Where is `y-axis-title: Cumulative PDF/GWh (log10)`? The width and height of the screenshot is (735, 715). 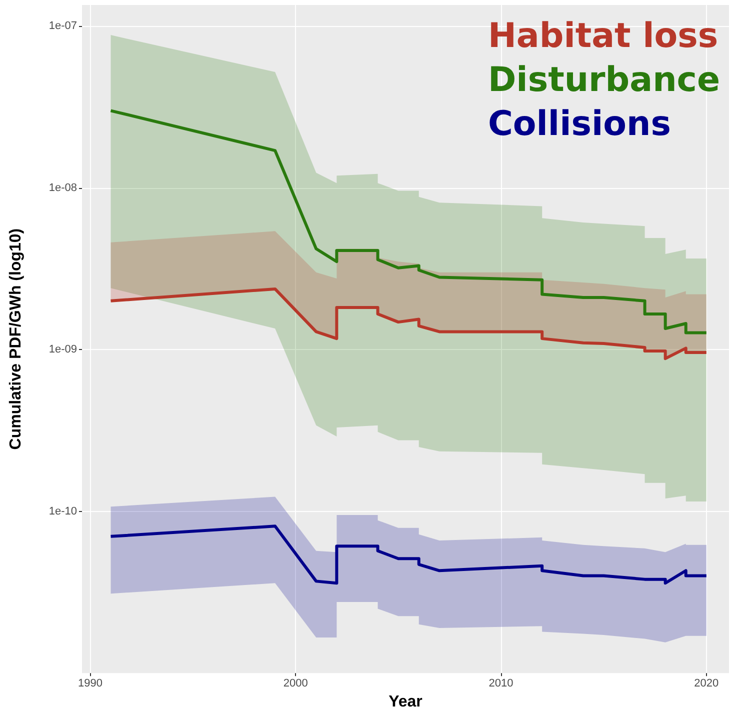 y-axis-title: Cumulative PDF/GWh (log10) is located at coordinates (16, 339).